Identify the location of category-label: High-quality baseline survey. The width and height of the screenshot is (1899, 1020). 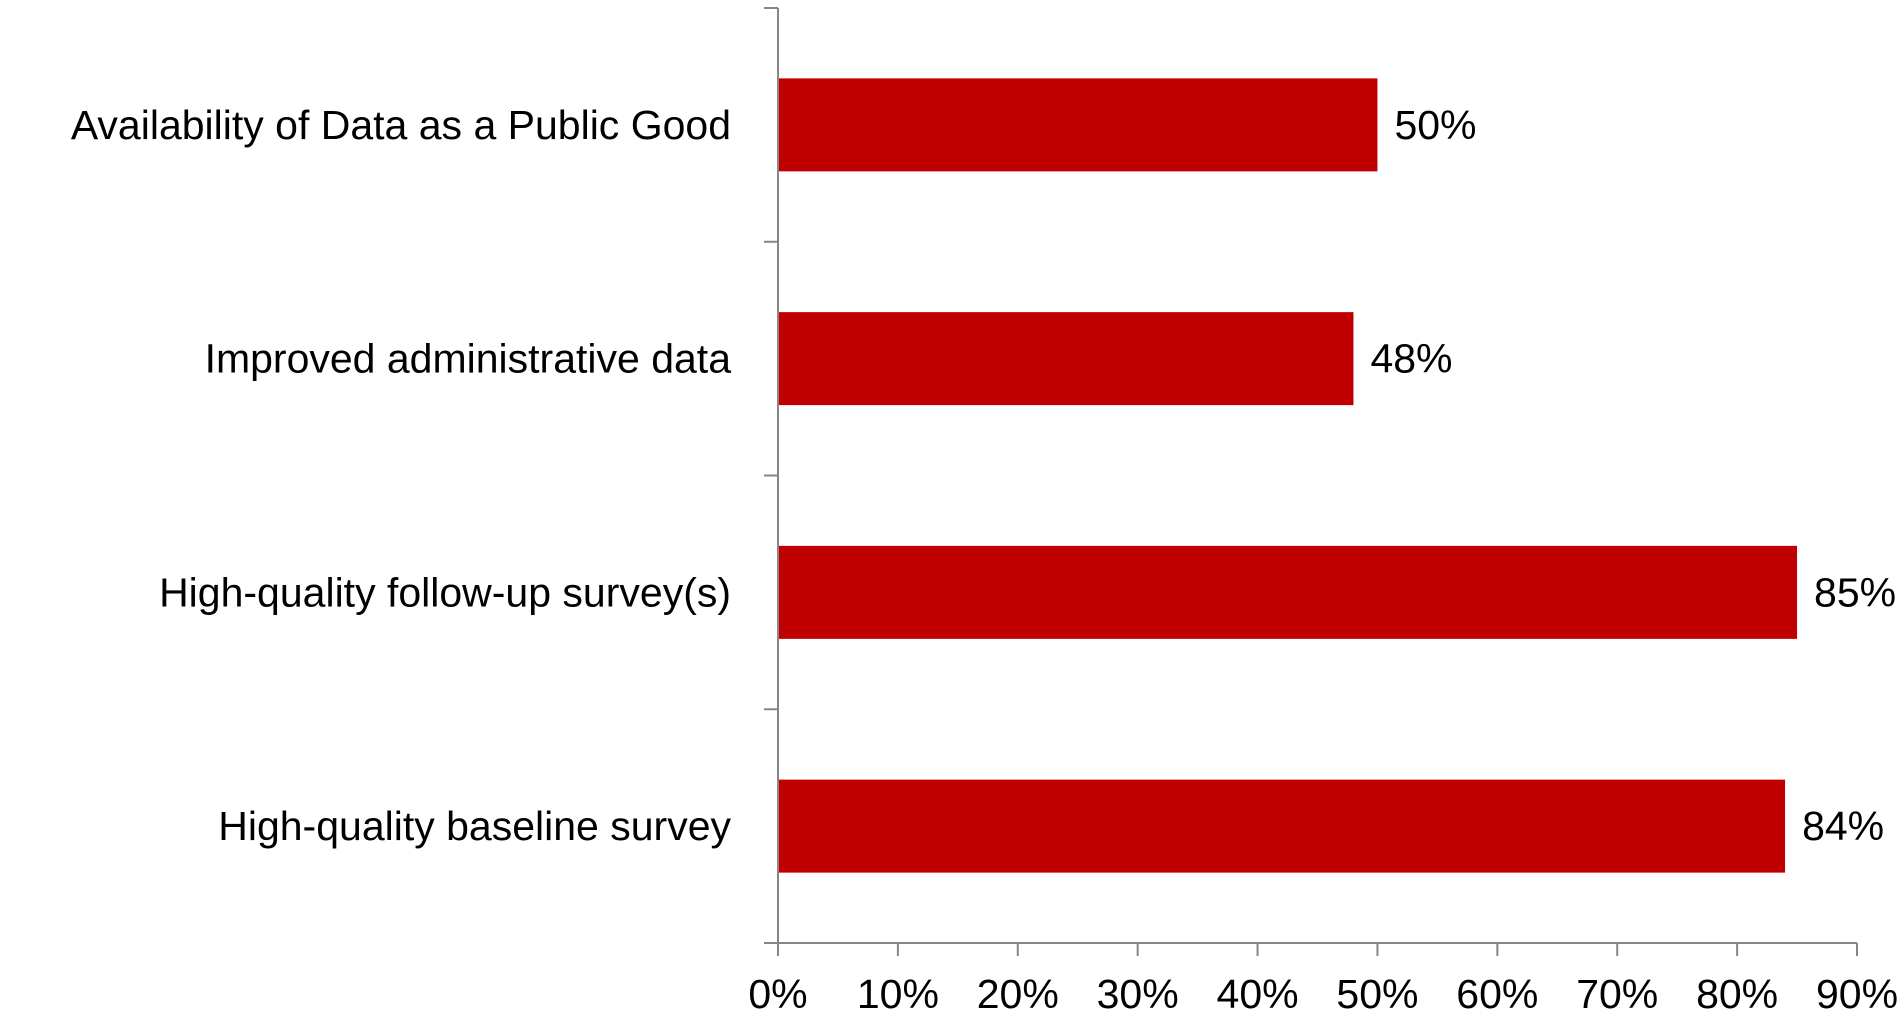
(474, 826).